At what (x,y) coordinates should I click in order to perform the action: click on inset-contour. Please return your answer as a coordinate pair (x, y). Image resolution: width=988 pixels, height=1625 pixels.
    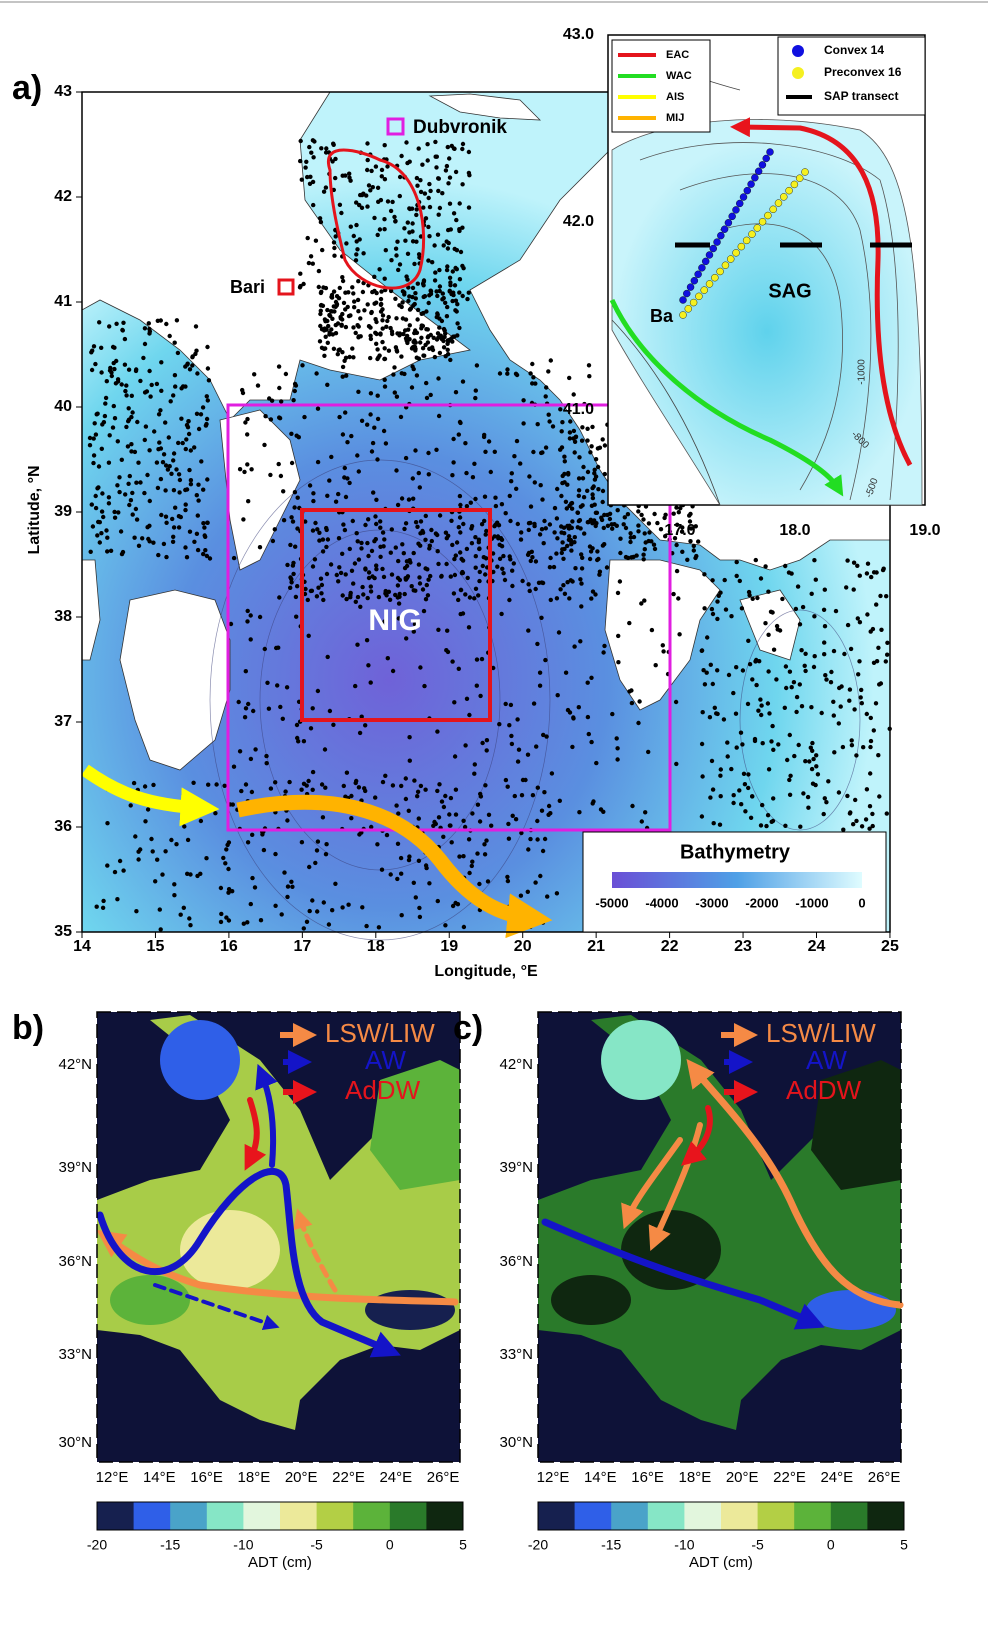
    Looking at the image, I should click on (775, 337).